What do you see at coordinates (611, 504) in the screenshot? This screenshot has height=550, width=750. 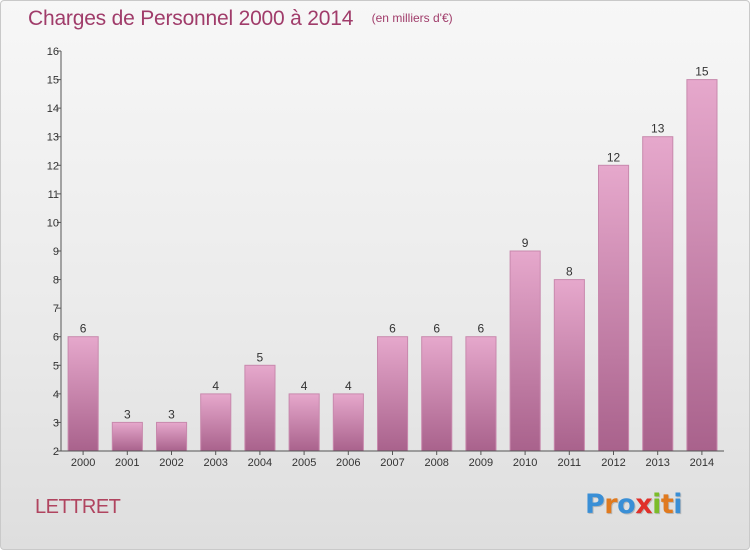 I see `logo-letter: r` at bounding box center [611, 504].